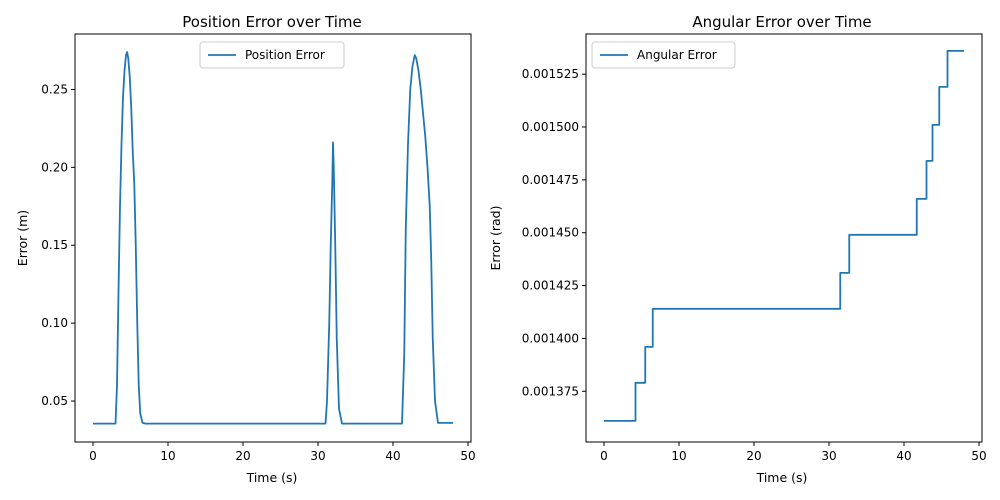  What do you see at coordinates (782, 477) in the screenshot?
I see `angular-x-axis-label: Time (s)` at bounding box center [782, 477].